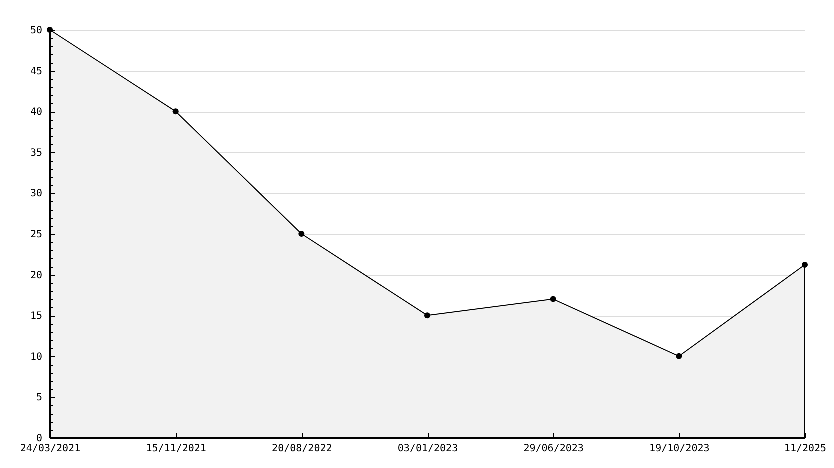  What do you see at coordinates (805, 449) in the screenshot?
I see `x-tick-label: 11/2025` at bounding box center [805, 449].